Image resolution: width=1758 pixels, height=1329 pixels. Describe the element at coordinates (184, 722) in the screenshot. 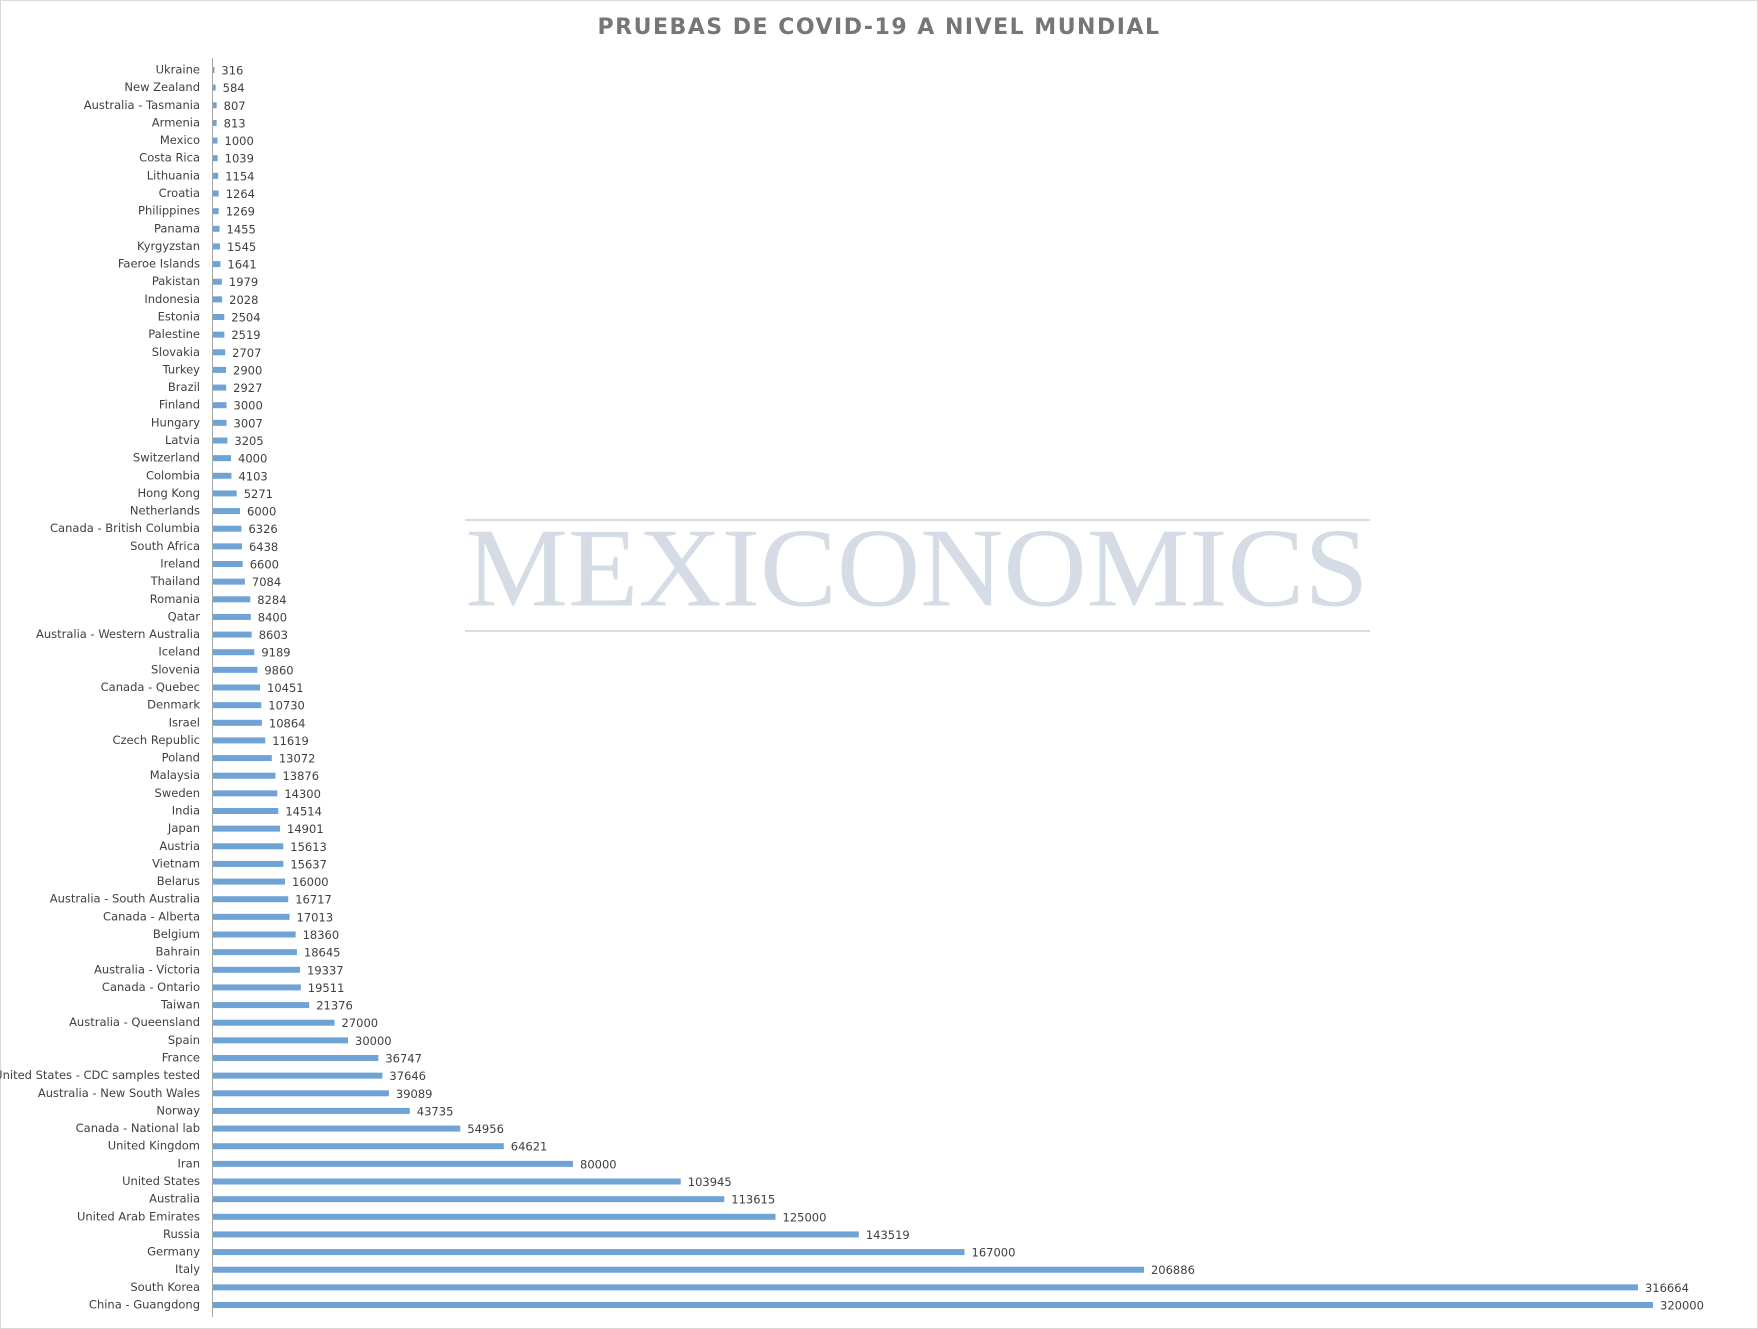

I see `y-tick-label: Israel` at that location.